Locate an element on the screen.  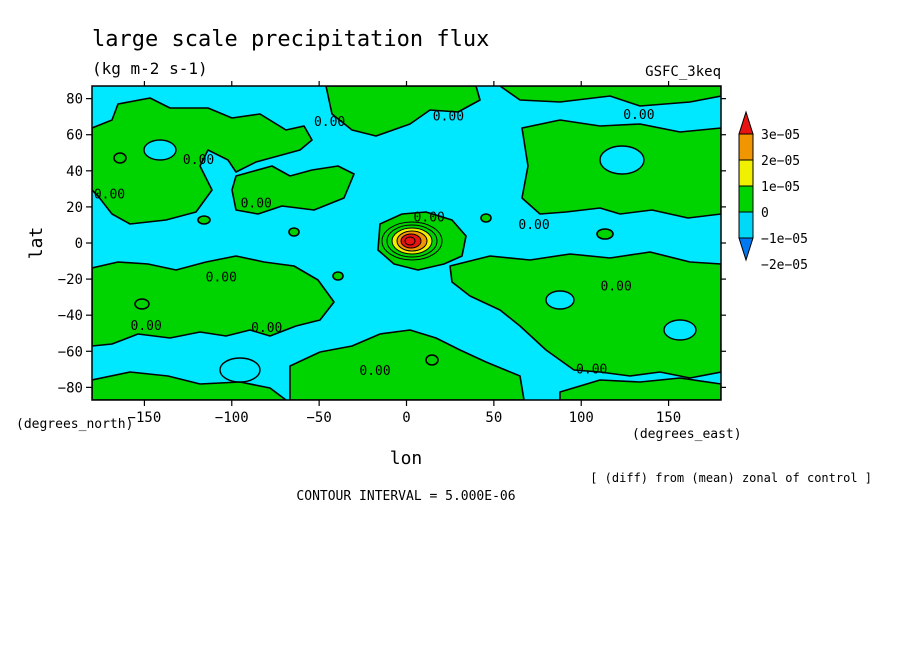
x-tick-label: −50 is located at coordinates (318, 418).